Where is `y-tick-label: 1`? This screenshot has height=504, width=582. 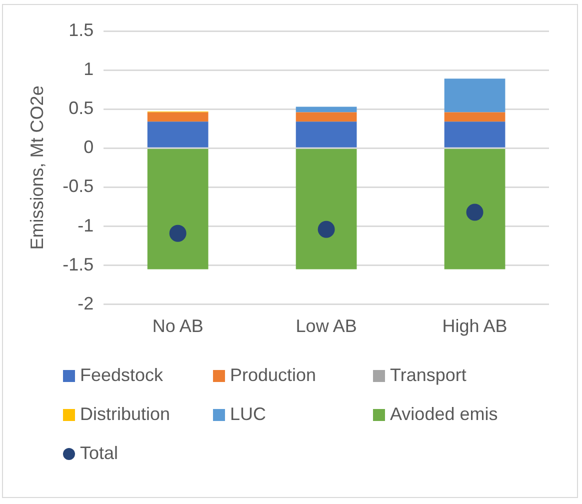
y-tick-label: 1 is located at coordinates (89, 69).